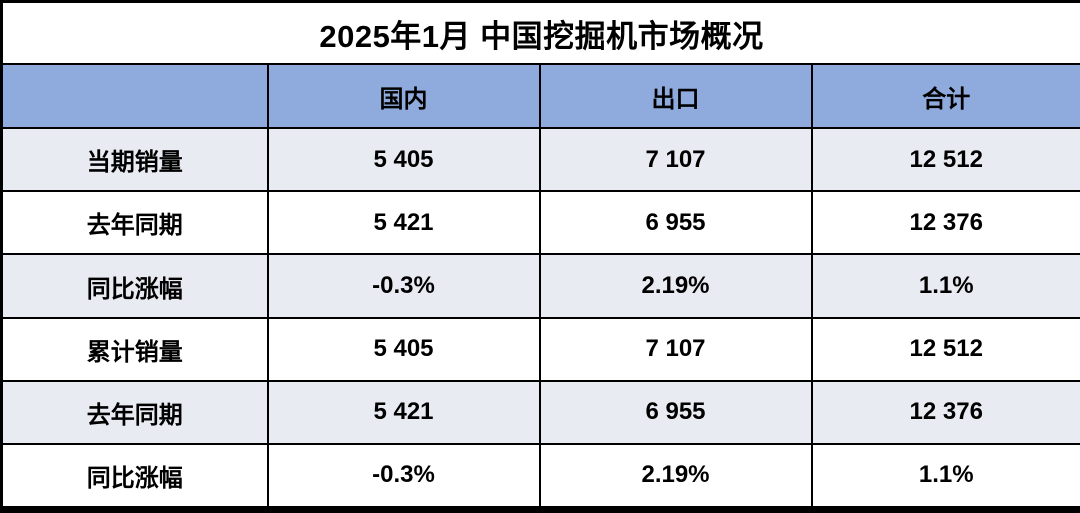  What do you see at coordinates (403, 96) in the screenshot?
I see `header-cell-domestic: 国内` at bounding box center [403, 96].